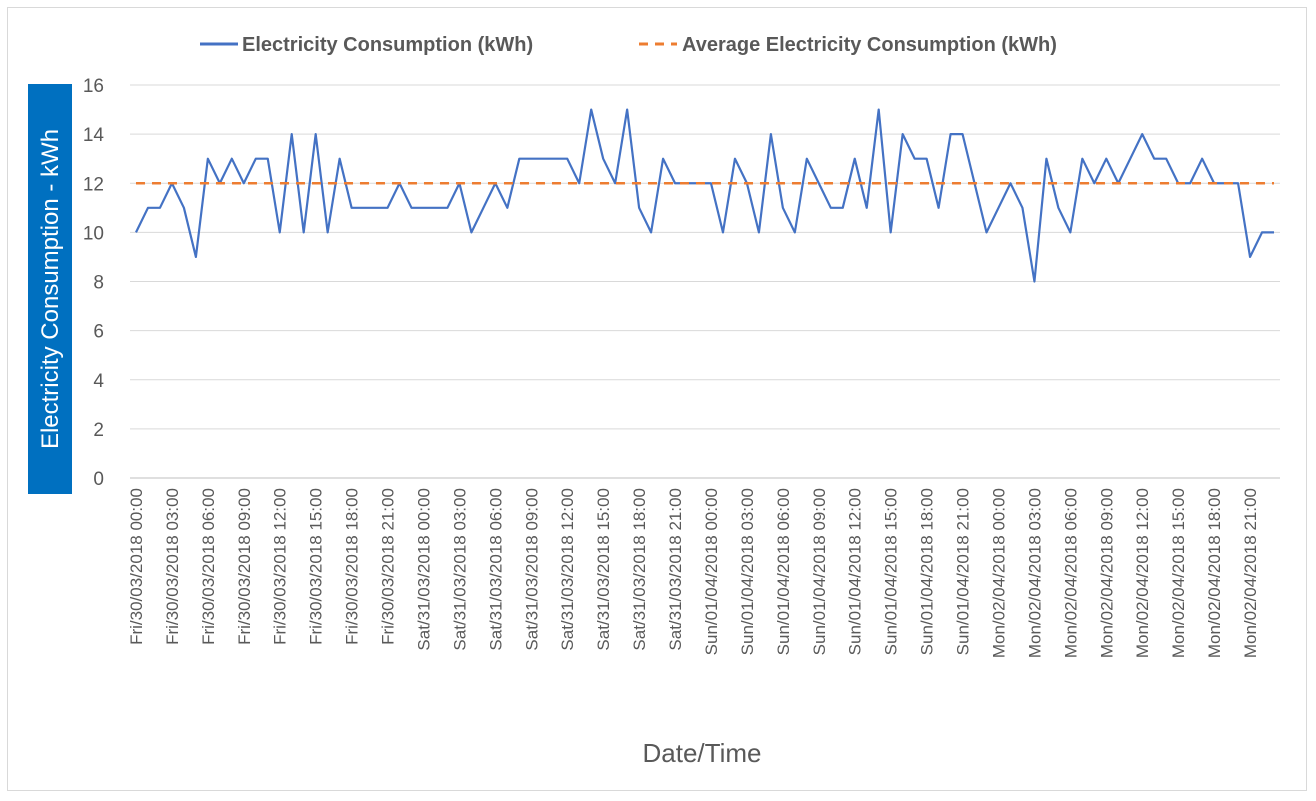 Image resolution: width=1316 pixels, height=801 pixels. I want to click on y-tick-label: 14, so click(94, 135).